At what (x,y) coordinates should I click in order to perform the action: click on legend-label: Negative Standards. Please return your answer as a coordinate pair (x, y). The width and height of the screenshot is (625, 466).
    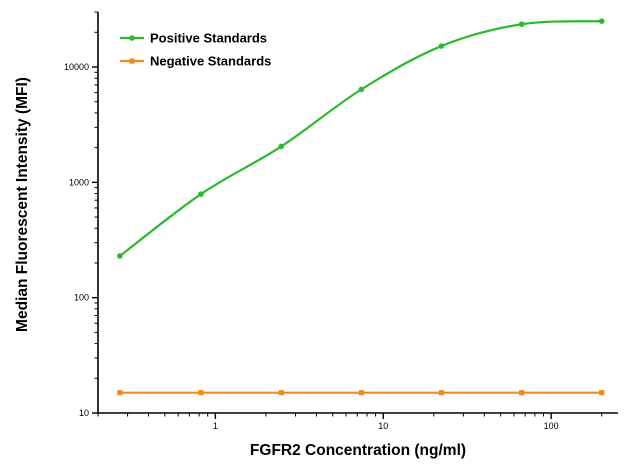
    Looking at the image, I should click on (210, 61).